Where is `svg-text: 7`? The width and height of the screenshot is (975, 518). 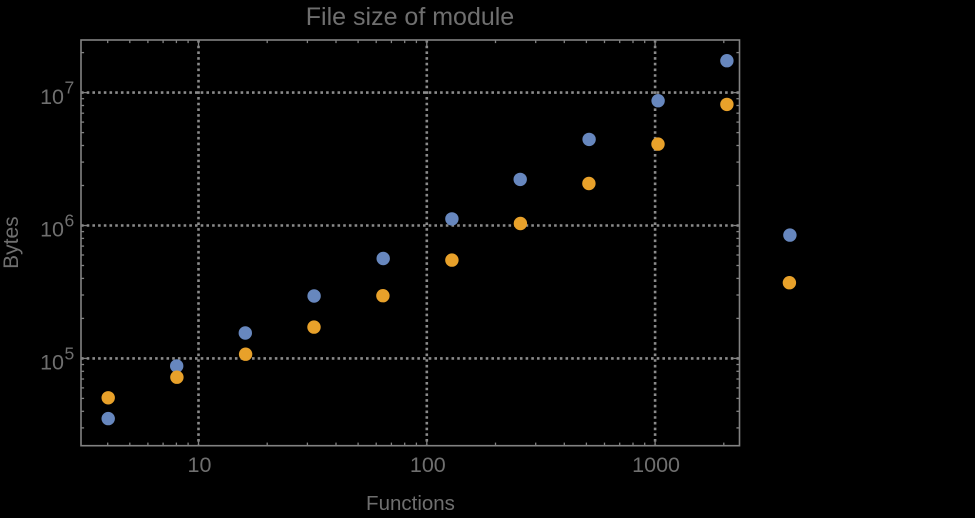 svg-text: 7 is located at coordinates (70, 88).